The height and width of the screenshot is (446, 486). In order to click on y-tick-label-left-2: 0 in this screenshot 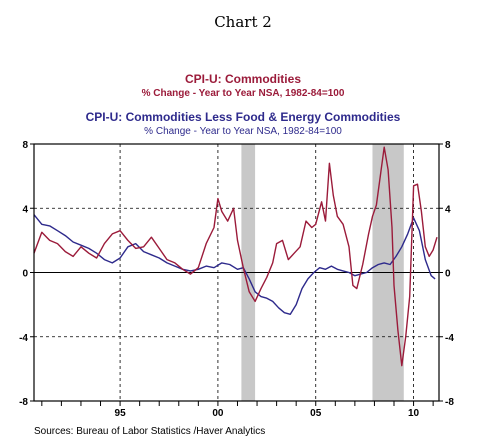, I will do `click(25, 274)`.